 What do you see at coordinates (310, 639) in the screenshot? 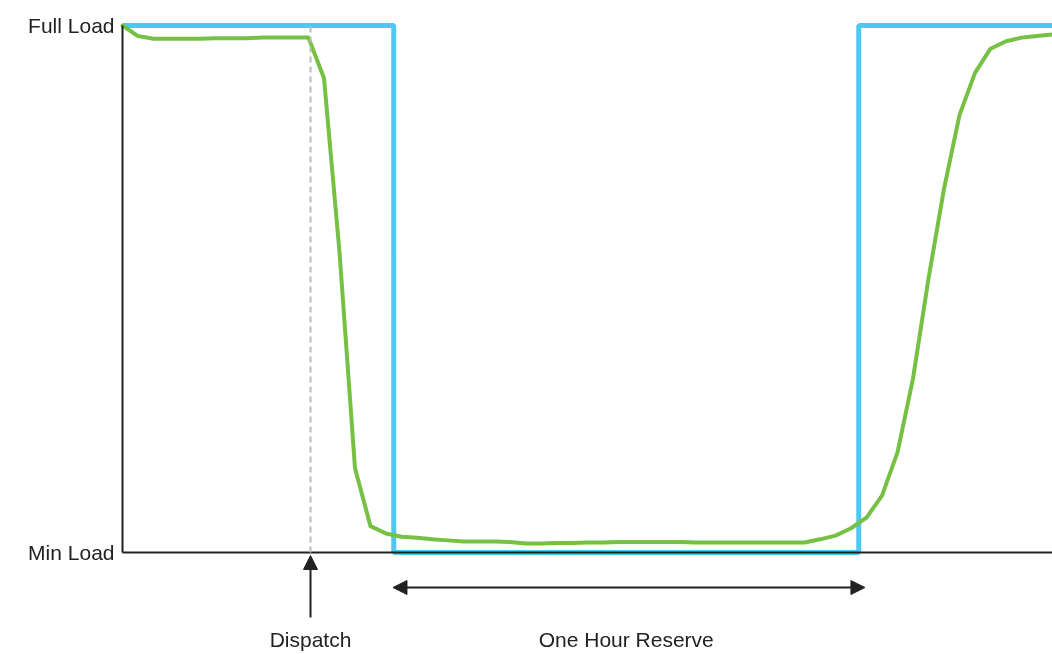
I see `text: Dispatch` at bounding box center [310, 639].